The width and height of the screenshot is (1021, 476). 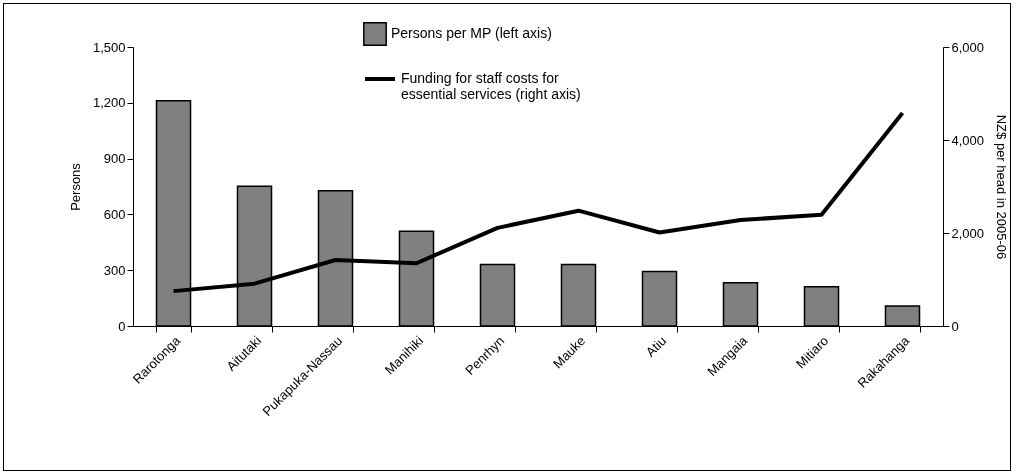 I want to click on legend-label: Persons per MP (left axis), so click(x=471, y=33).